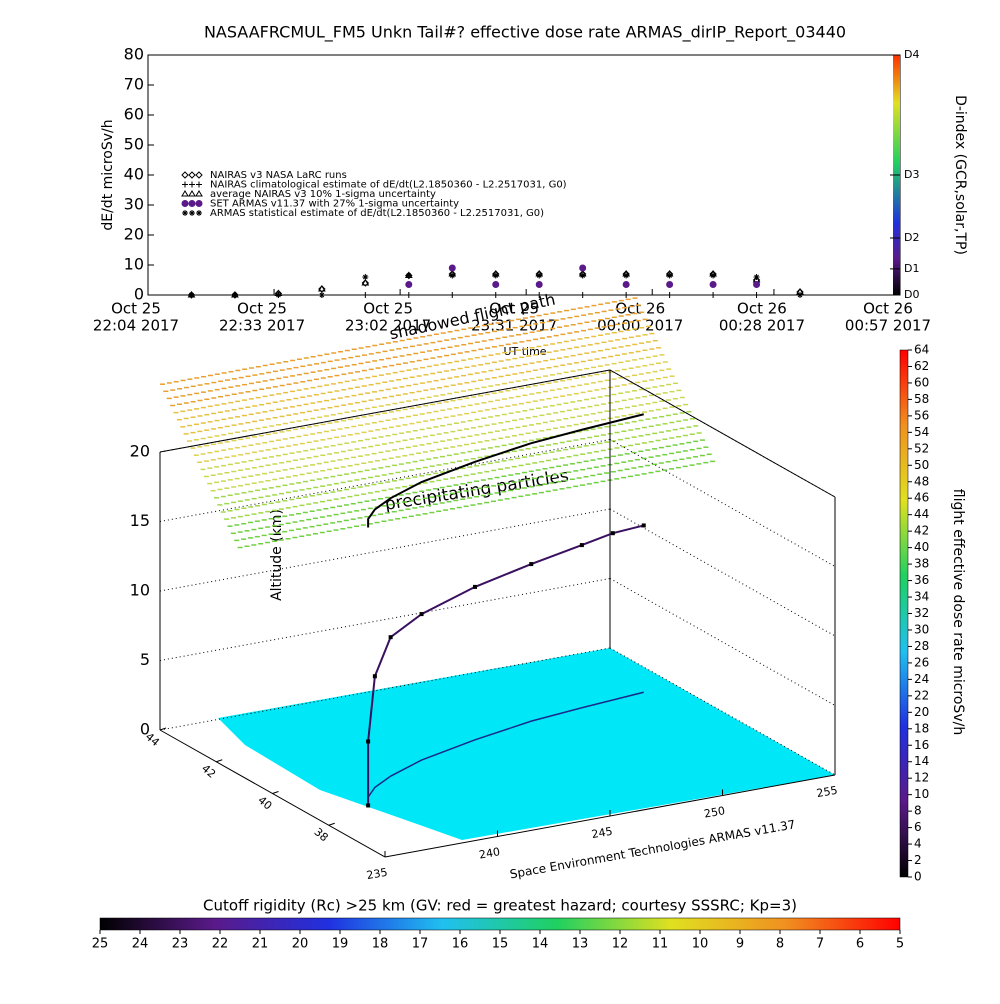  What do you see at coordinates (918, 827) in the screenshot?
I see `cbar-tick-label: 6` at bounding box center [918, 827].